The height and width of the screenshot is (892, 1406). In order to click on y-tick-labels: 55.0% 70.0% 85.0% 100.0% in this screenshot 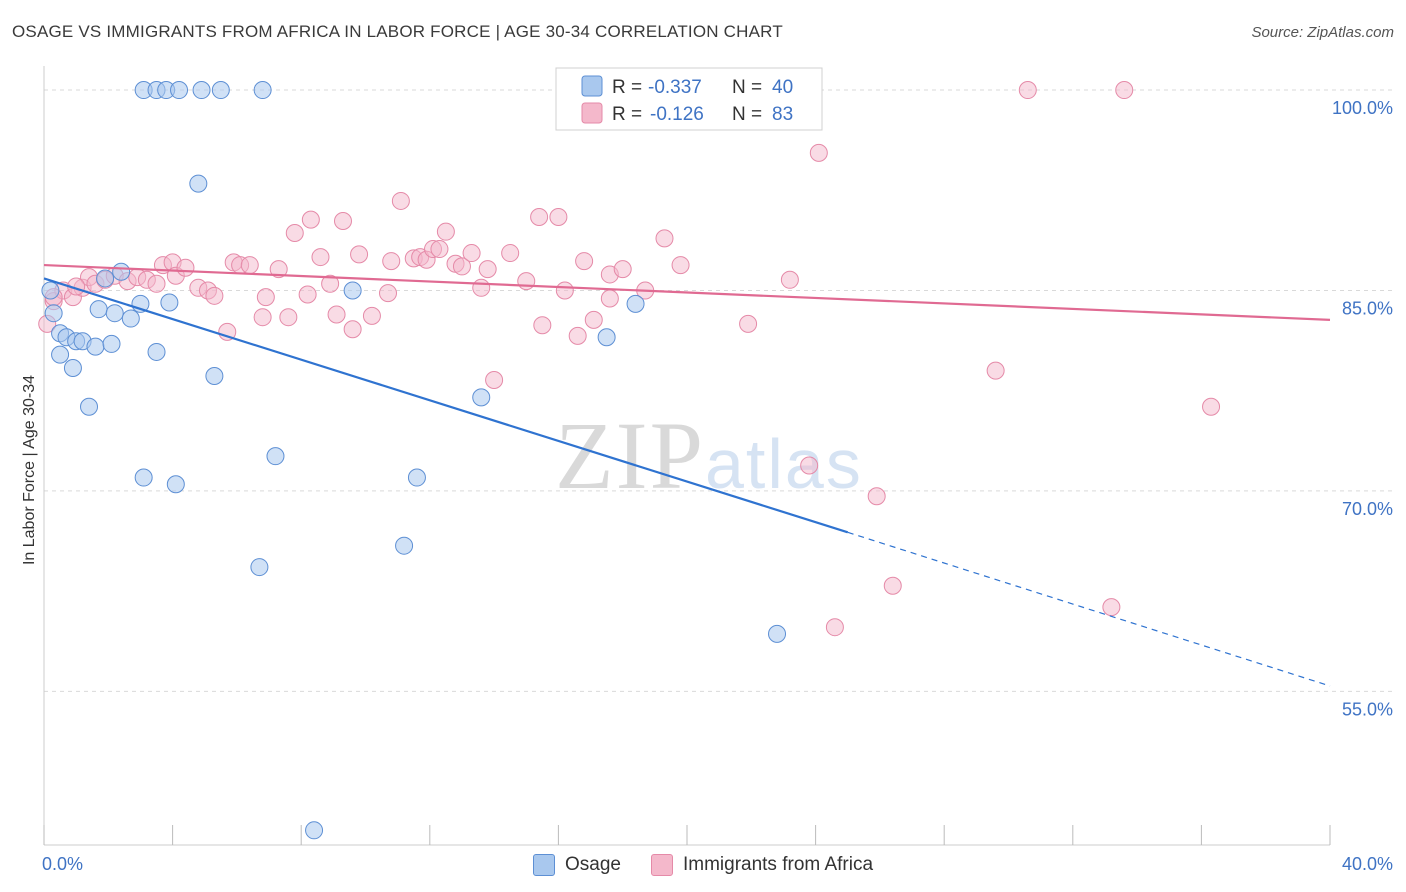, I will do `click(1362, 408)`.